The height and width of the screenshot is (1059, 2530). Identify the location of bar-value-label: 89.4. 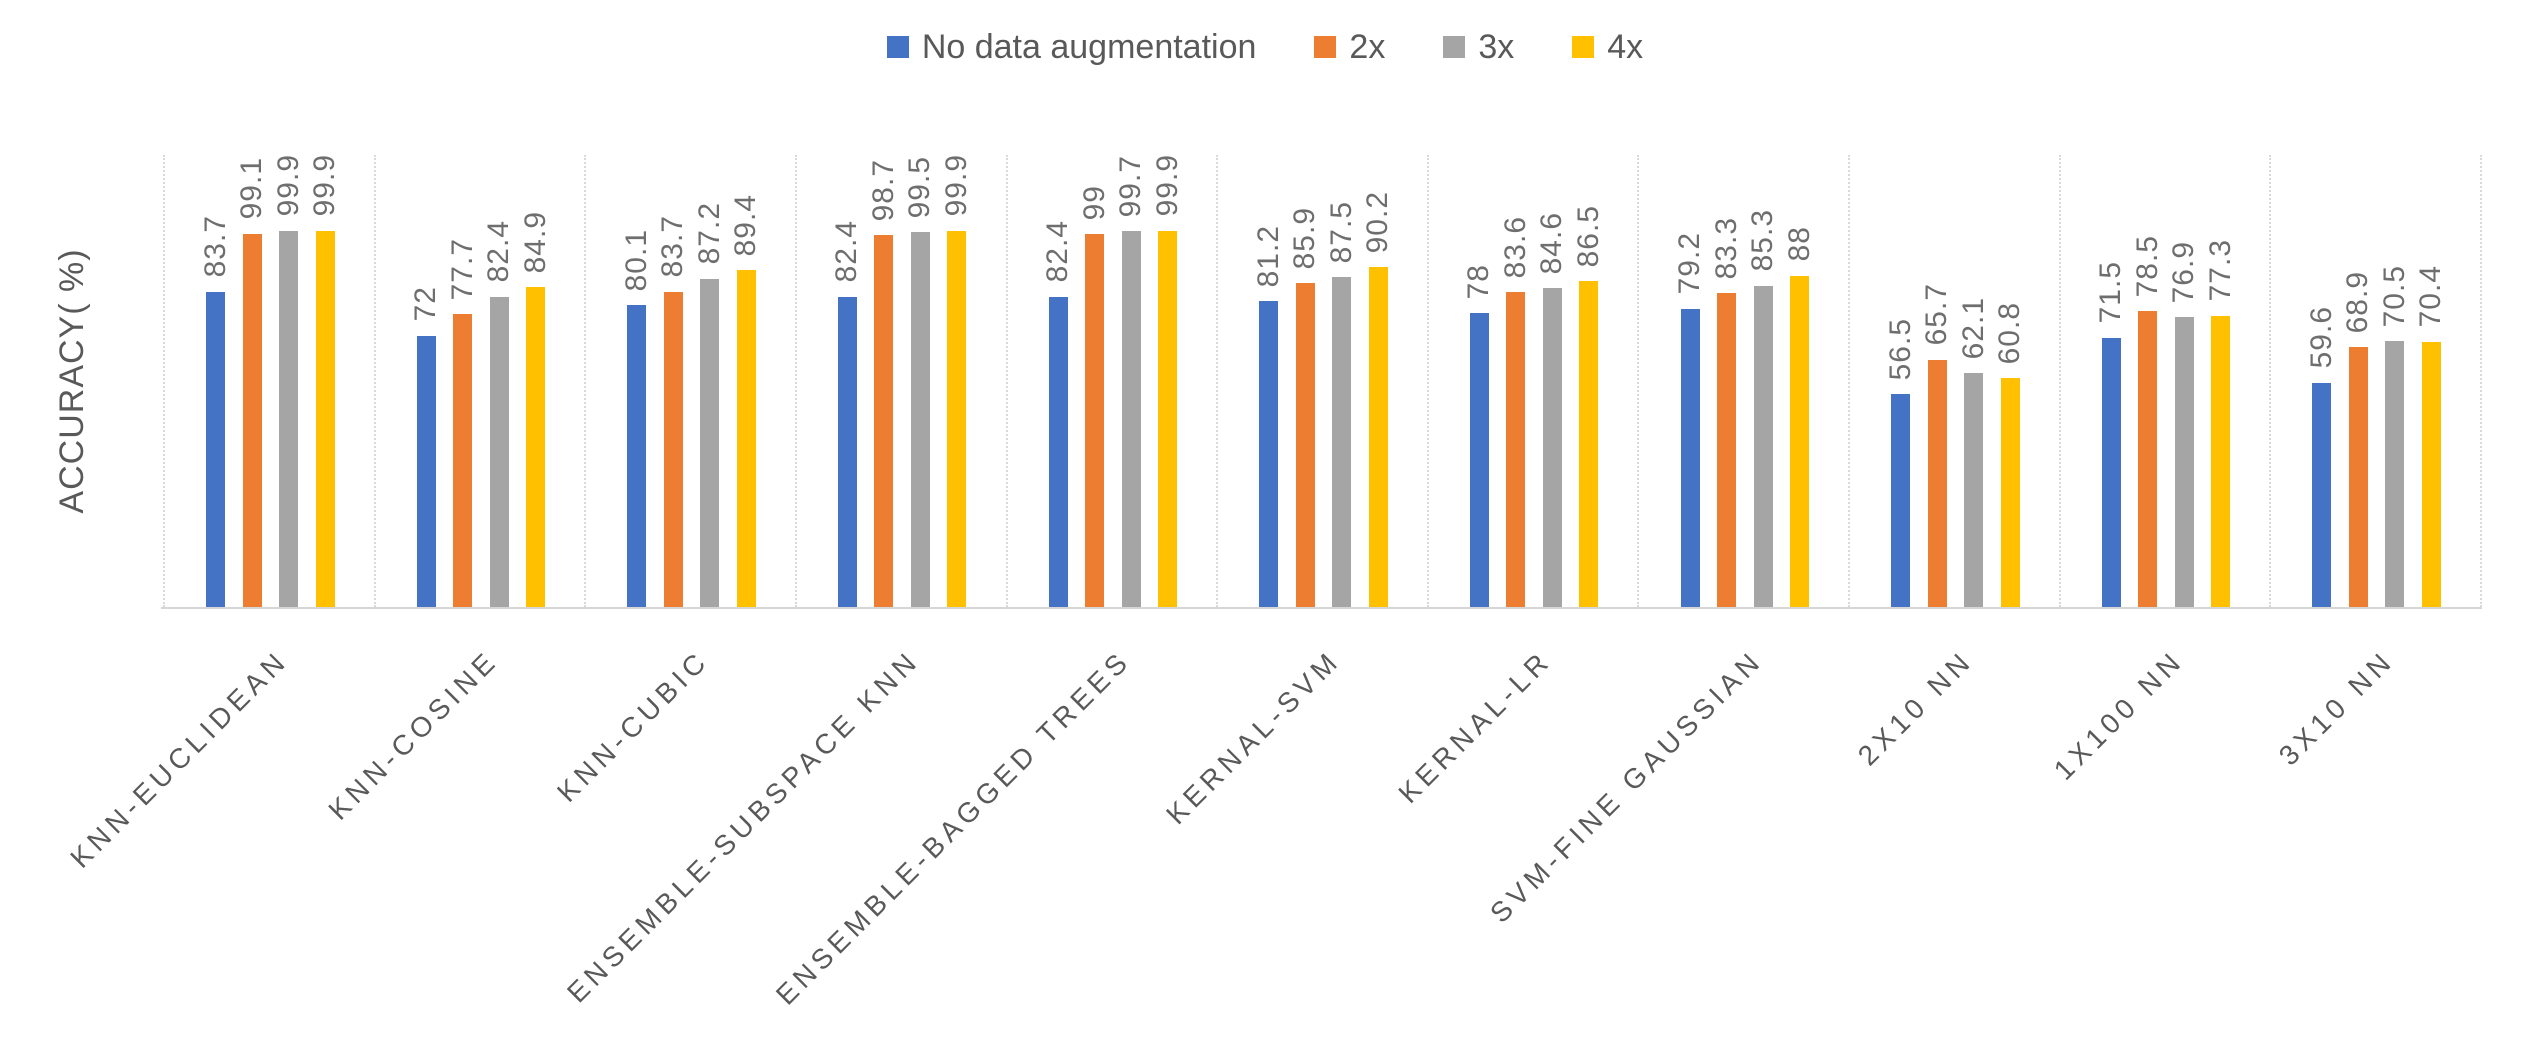
(746, 225).